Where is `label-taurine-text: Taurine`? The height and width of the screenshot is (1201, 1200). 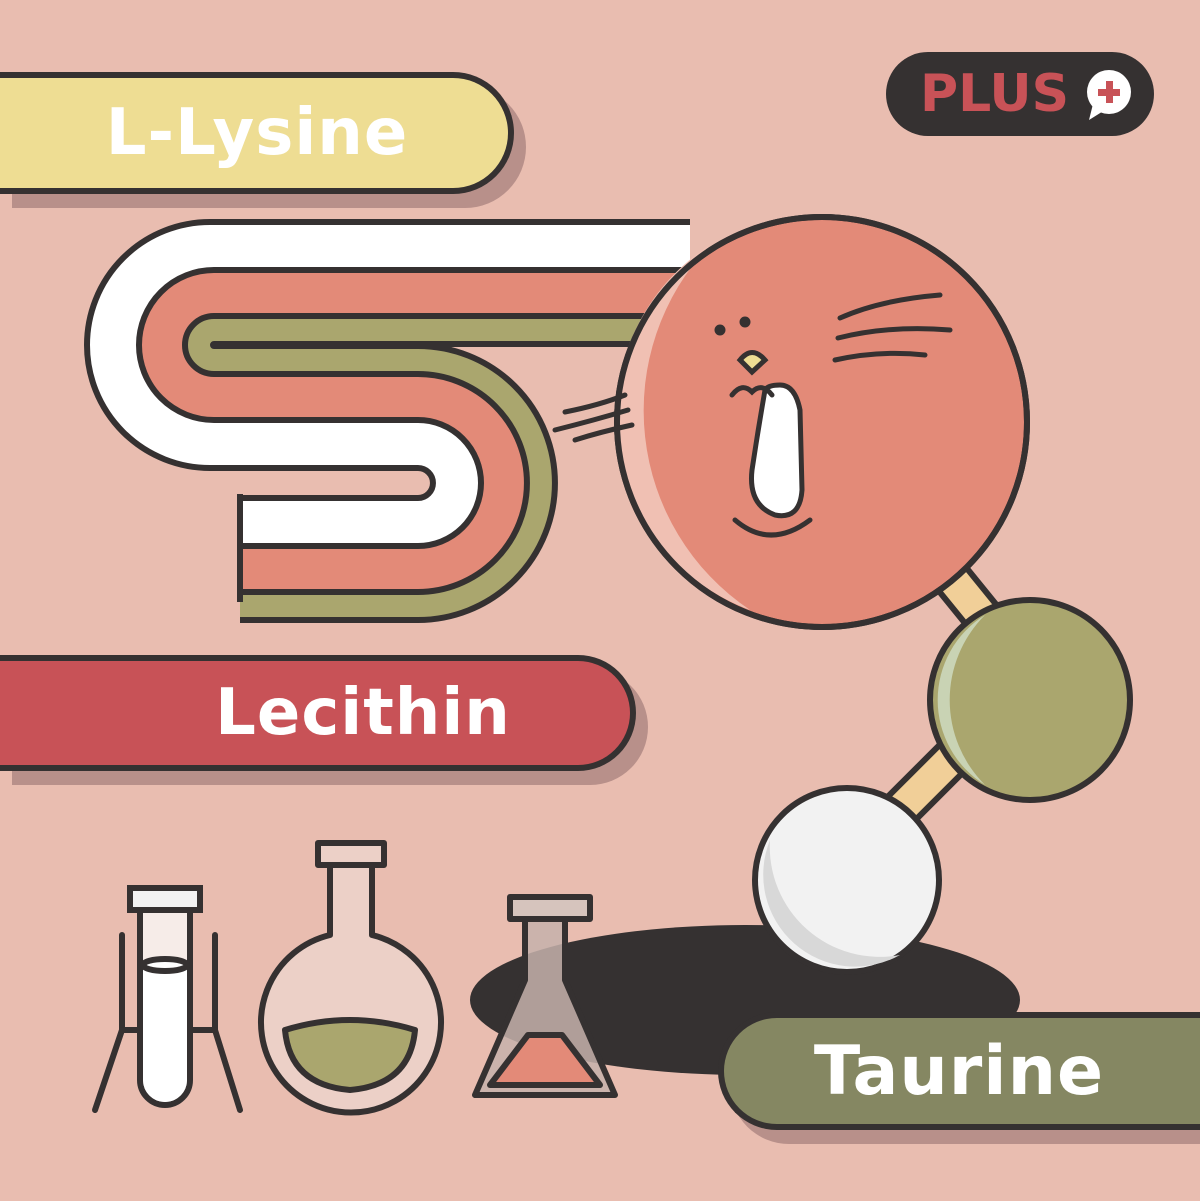
label-taurine-text: Taurine is located at coordinates (959, 1071).